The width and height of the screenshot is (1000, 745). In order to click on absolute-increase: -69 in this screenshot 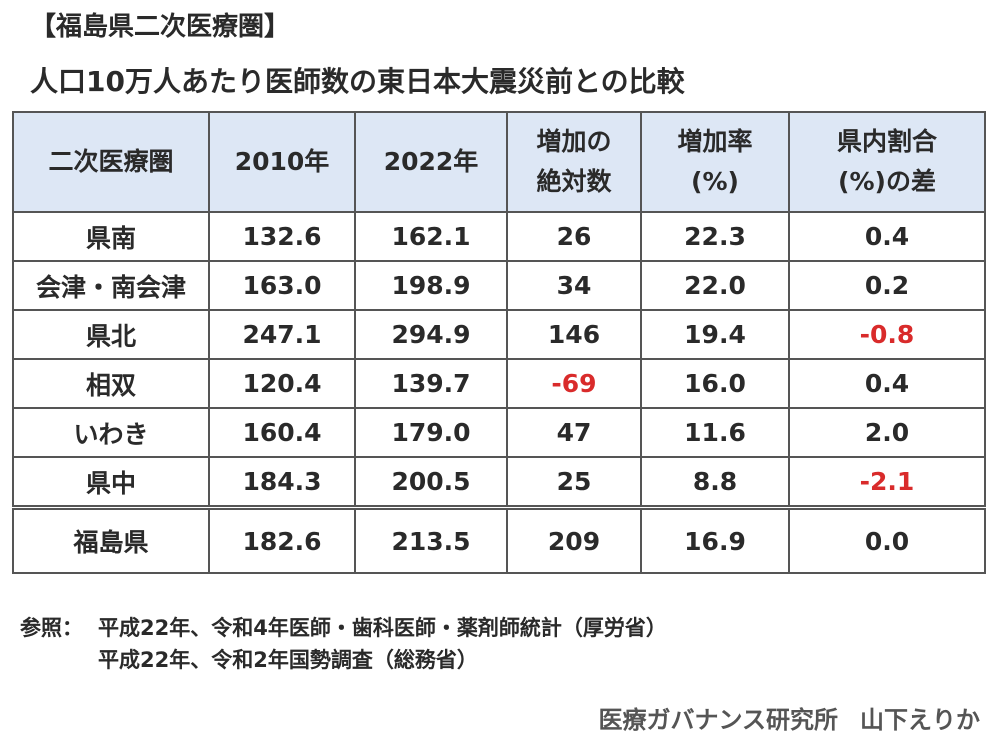, I will do `click(574, 383)`.